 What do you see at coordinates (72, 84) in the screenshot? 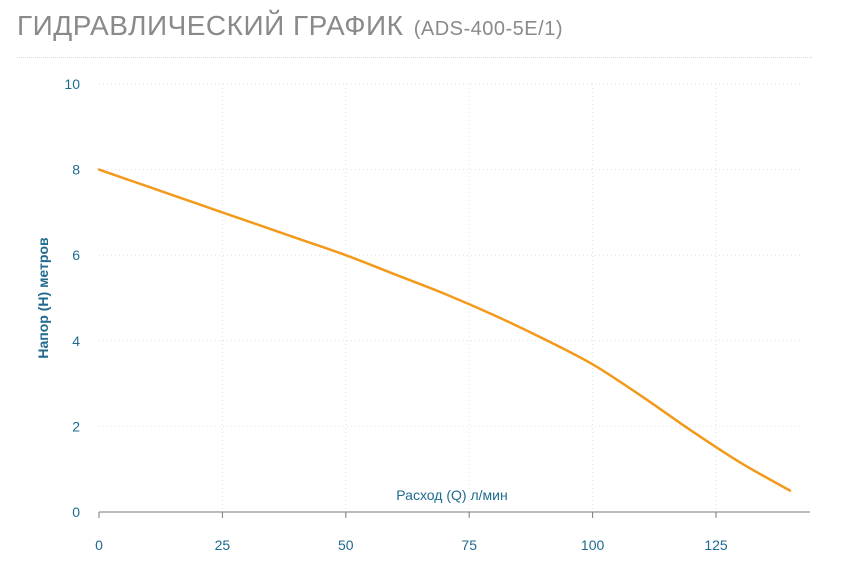
I see `y-tick-label: 10` at bounding box center [72, 84].